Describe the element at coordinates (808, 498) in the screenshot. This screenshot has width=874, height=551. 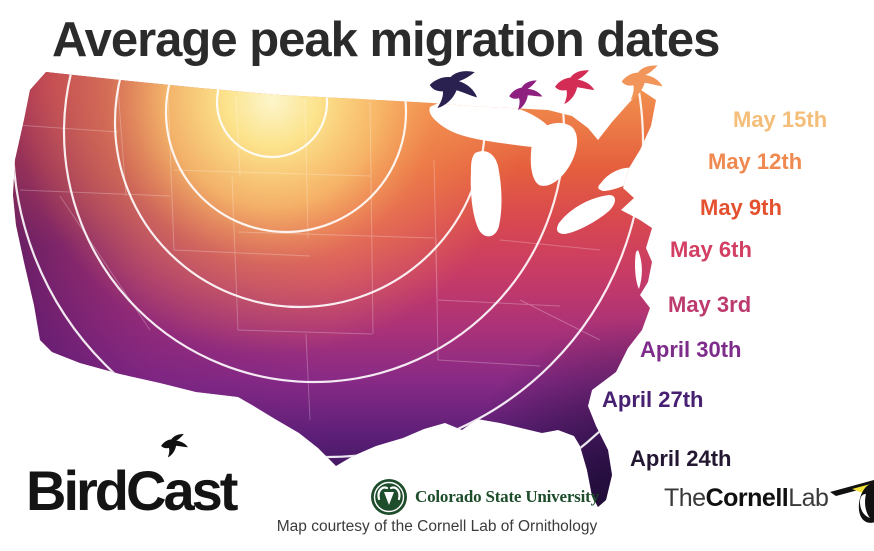
I see `cornell-logo-lab: Lab` at that location.